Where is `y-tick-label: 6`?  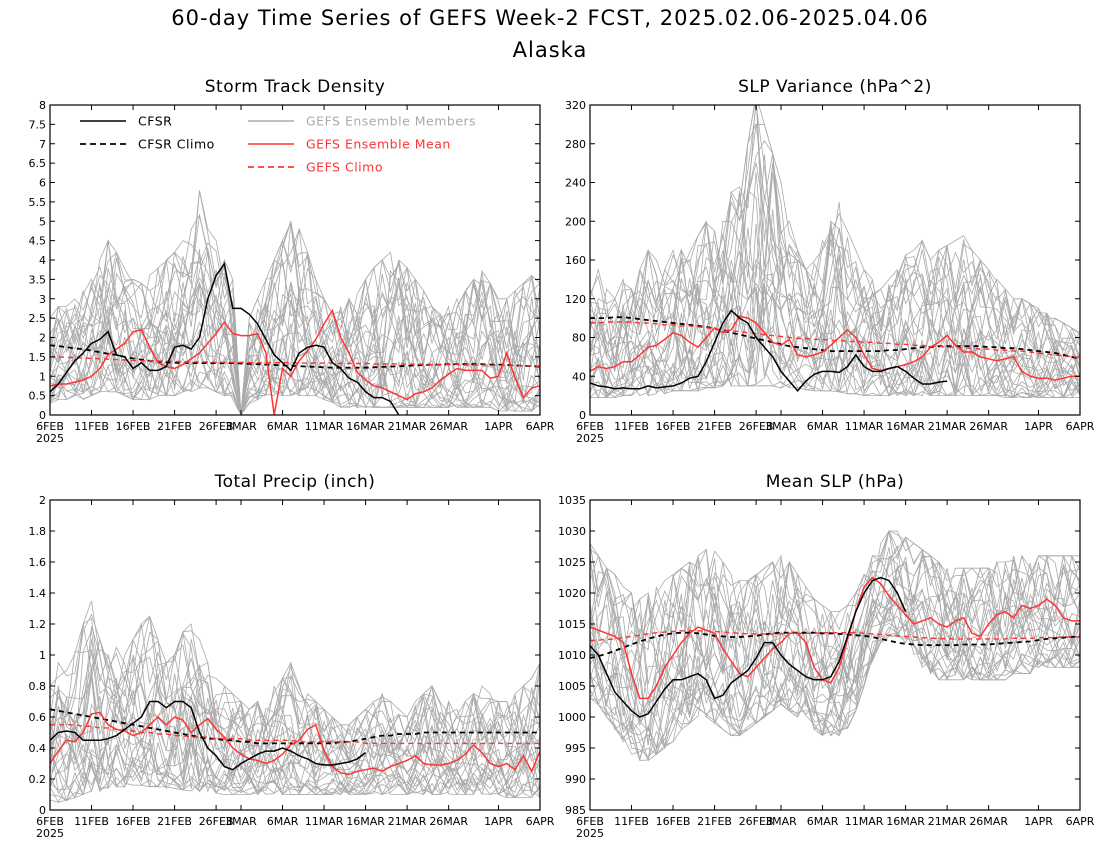 y-tick-label: 6 is located at coordinates (42, 183).